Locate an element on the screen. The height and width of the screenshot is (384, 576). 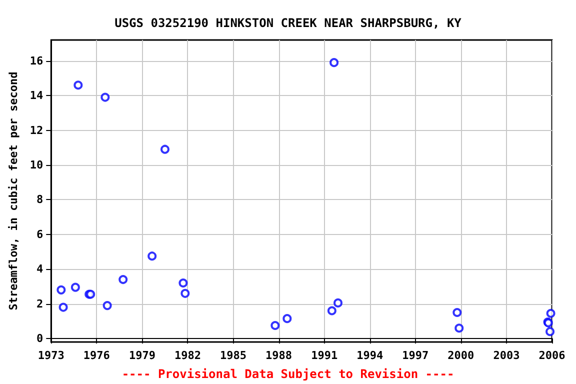
y-tick-label: 2 is located at coordinates (40, 303).